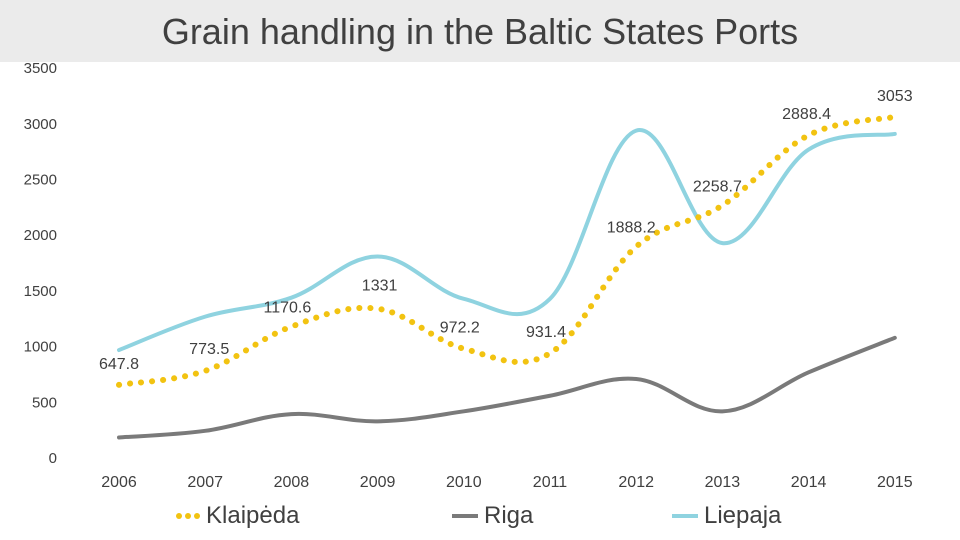 The width and height of the screenshot is (960, 540). What do you see at coordinates (460, 328) in the screenshot?
I see `data-label: 972.2` at bounding box center [460, 328].